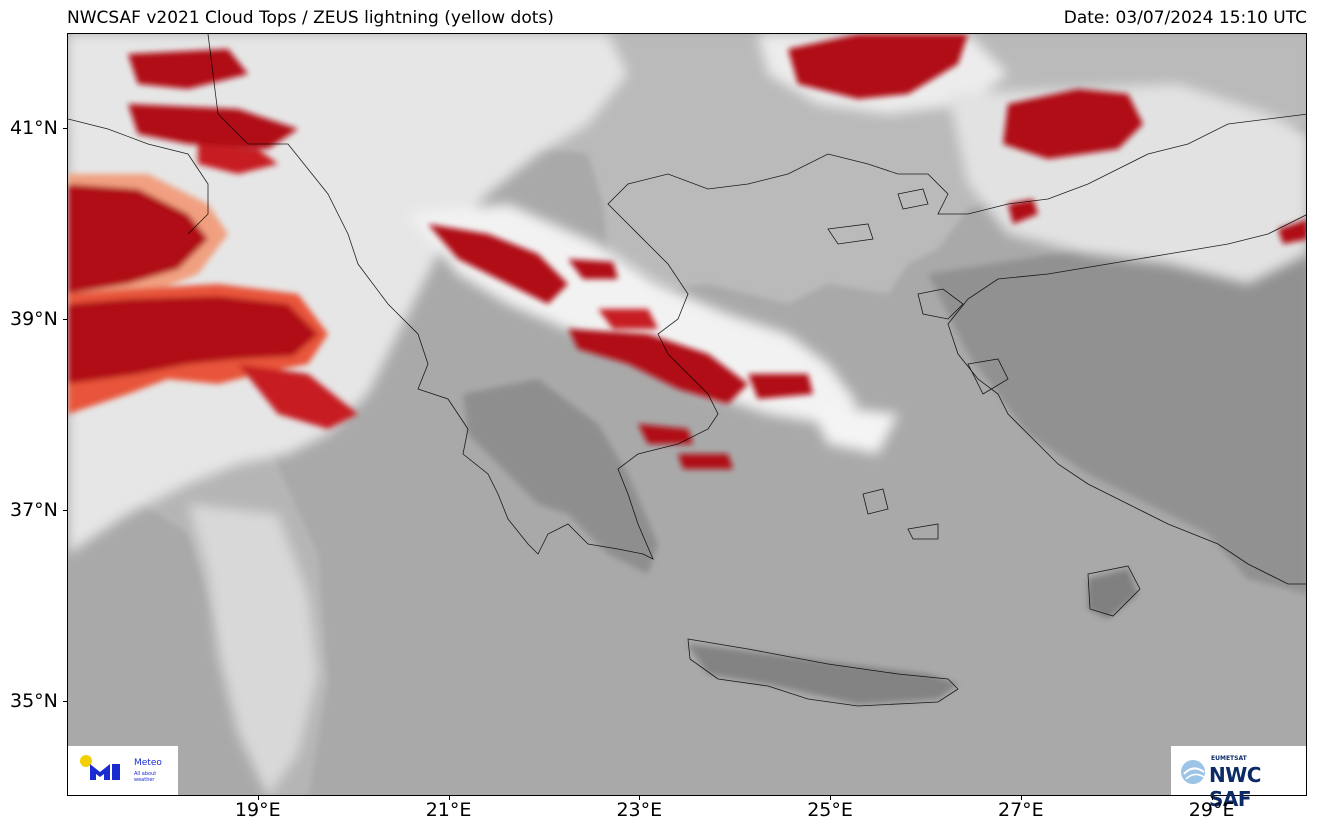 This screenshot has width=1317, height=831. Describe the element at coordinates (1229, 758) in the screenshot. I see `nwcsaf-logo-eumetsat: EUMETSAT` at that location.